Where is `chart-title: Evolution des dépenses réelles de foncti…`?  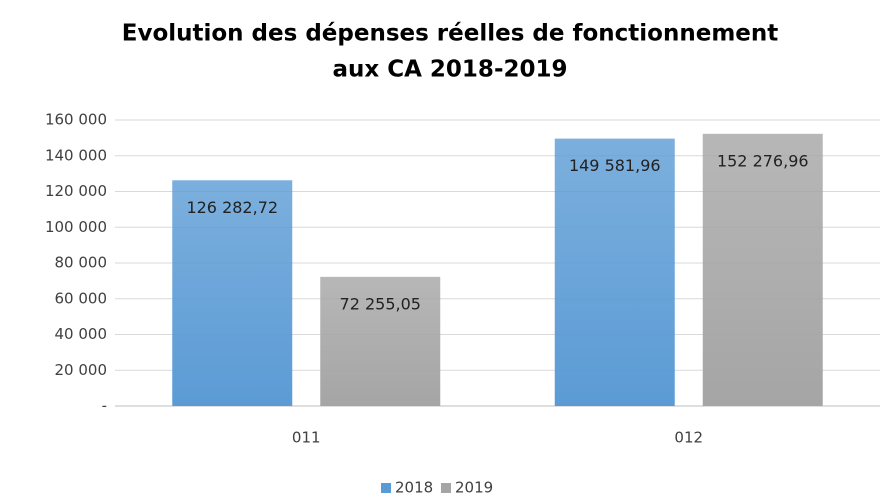
chart-title: Evolution des dépenses réelles de foncti… is located at coordinates (450, 34).